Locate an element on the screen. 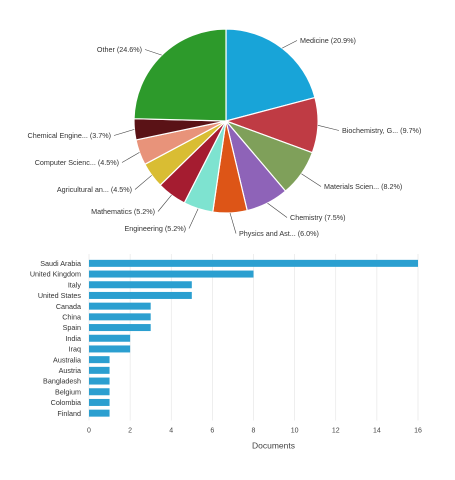 The height and width of the screenshot is (480, 455). bar-spain is located at coordinates (120, 328).